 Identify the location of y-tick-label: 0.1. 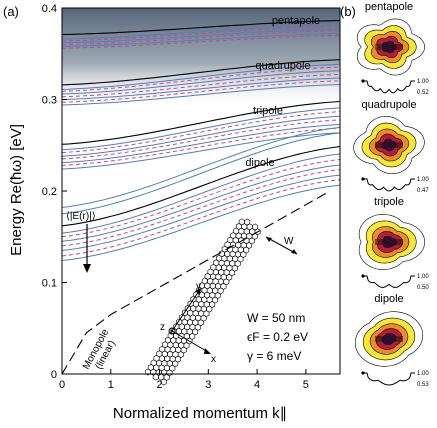
(49, 284).